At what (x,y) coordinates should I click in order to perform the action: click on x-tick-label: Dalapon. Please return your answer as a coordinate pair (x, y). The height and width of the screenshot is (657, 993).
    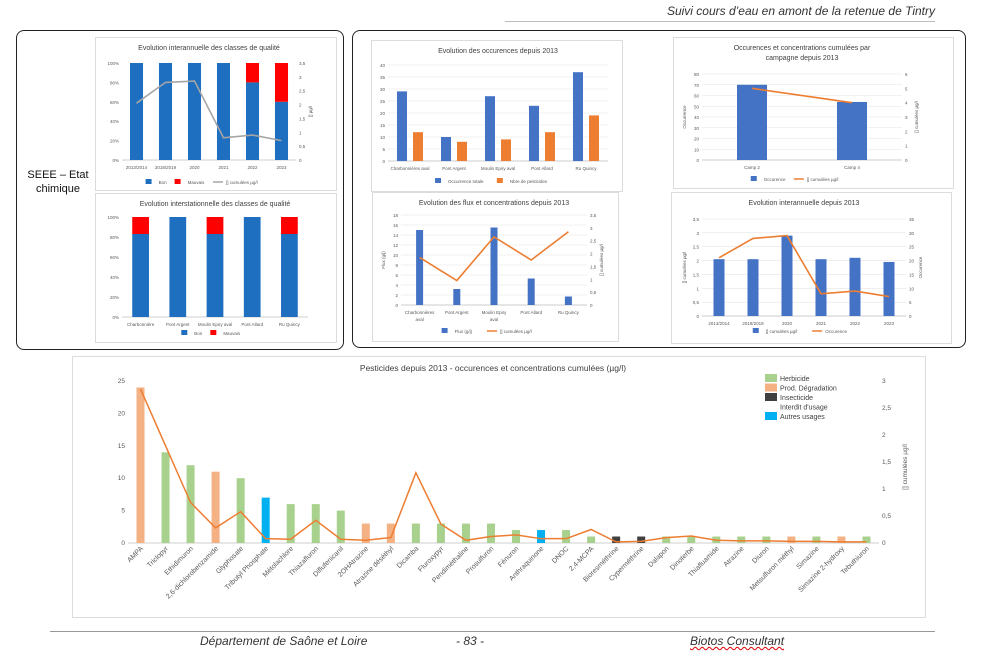
    Looking at the image, I should click on (658, 556).